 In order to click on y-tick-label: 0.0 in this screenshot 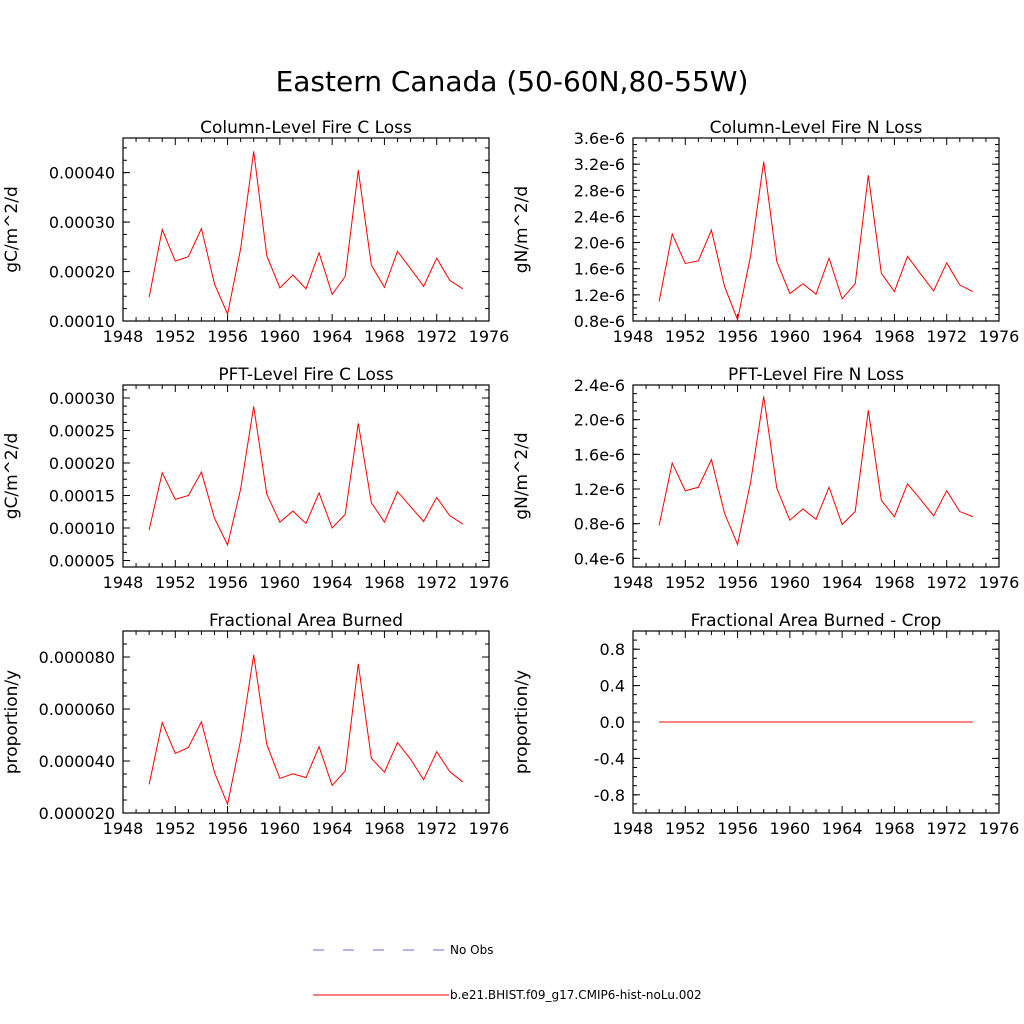, I will do `click(612, 722)`.